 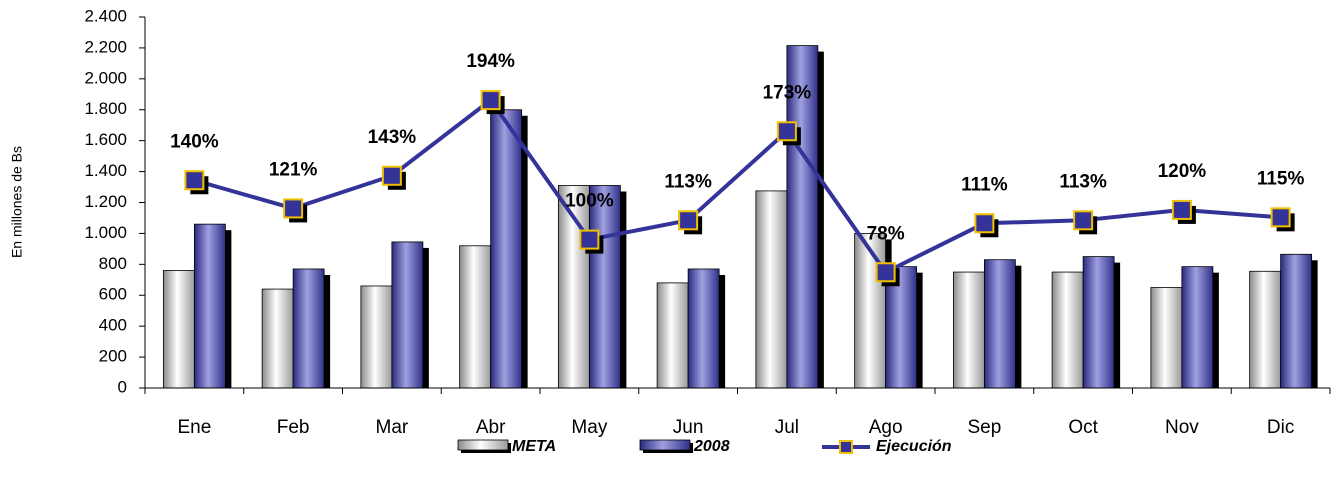 I want to click on legend-label: Ejecución, so click(x=914, y=446).